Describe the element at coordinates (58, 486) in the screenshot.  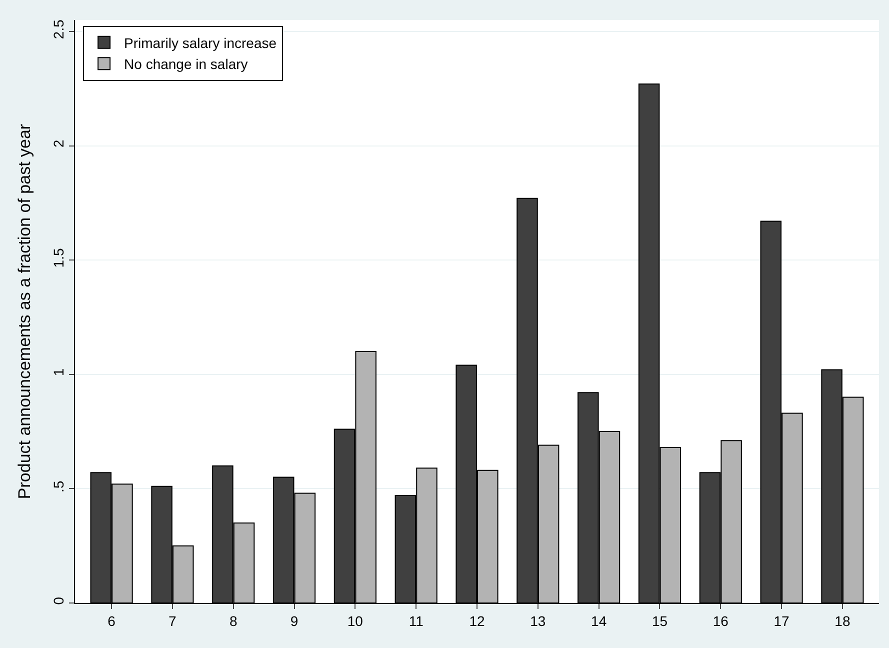
I see `y-tick-label: .5` at that location.